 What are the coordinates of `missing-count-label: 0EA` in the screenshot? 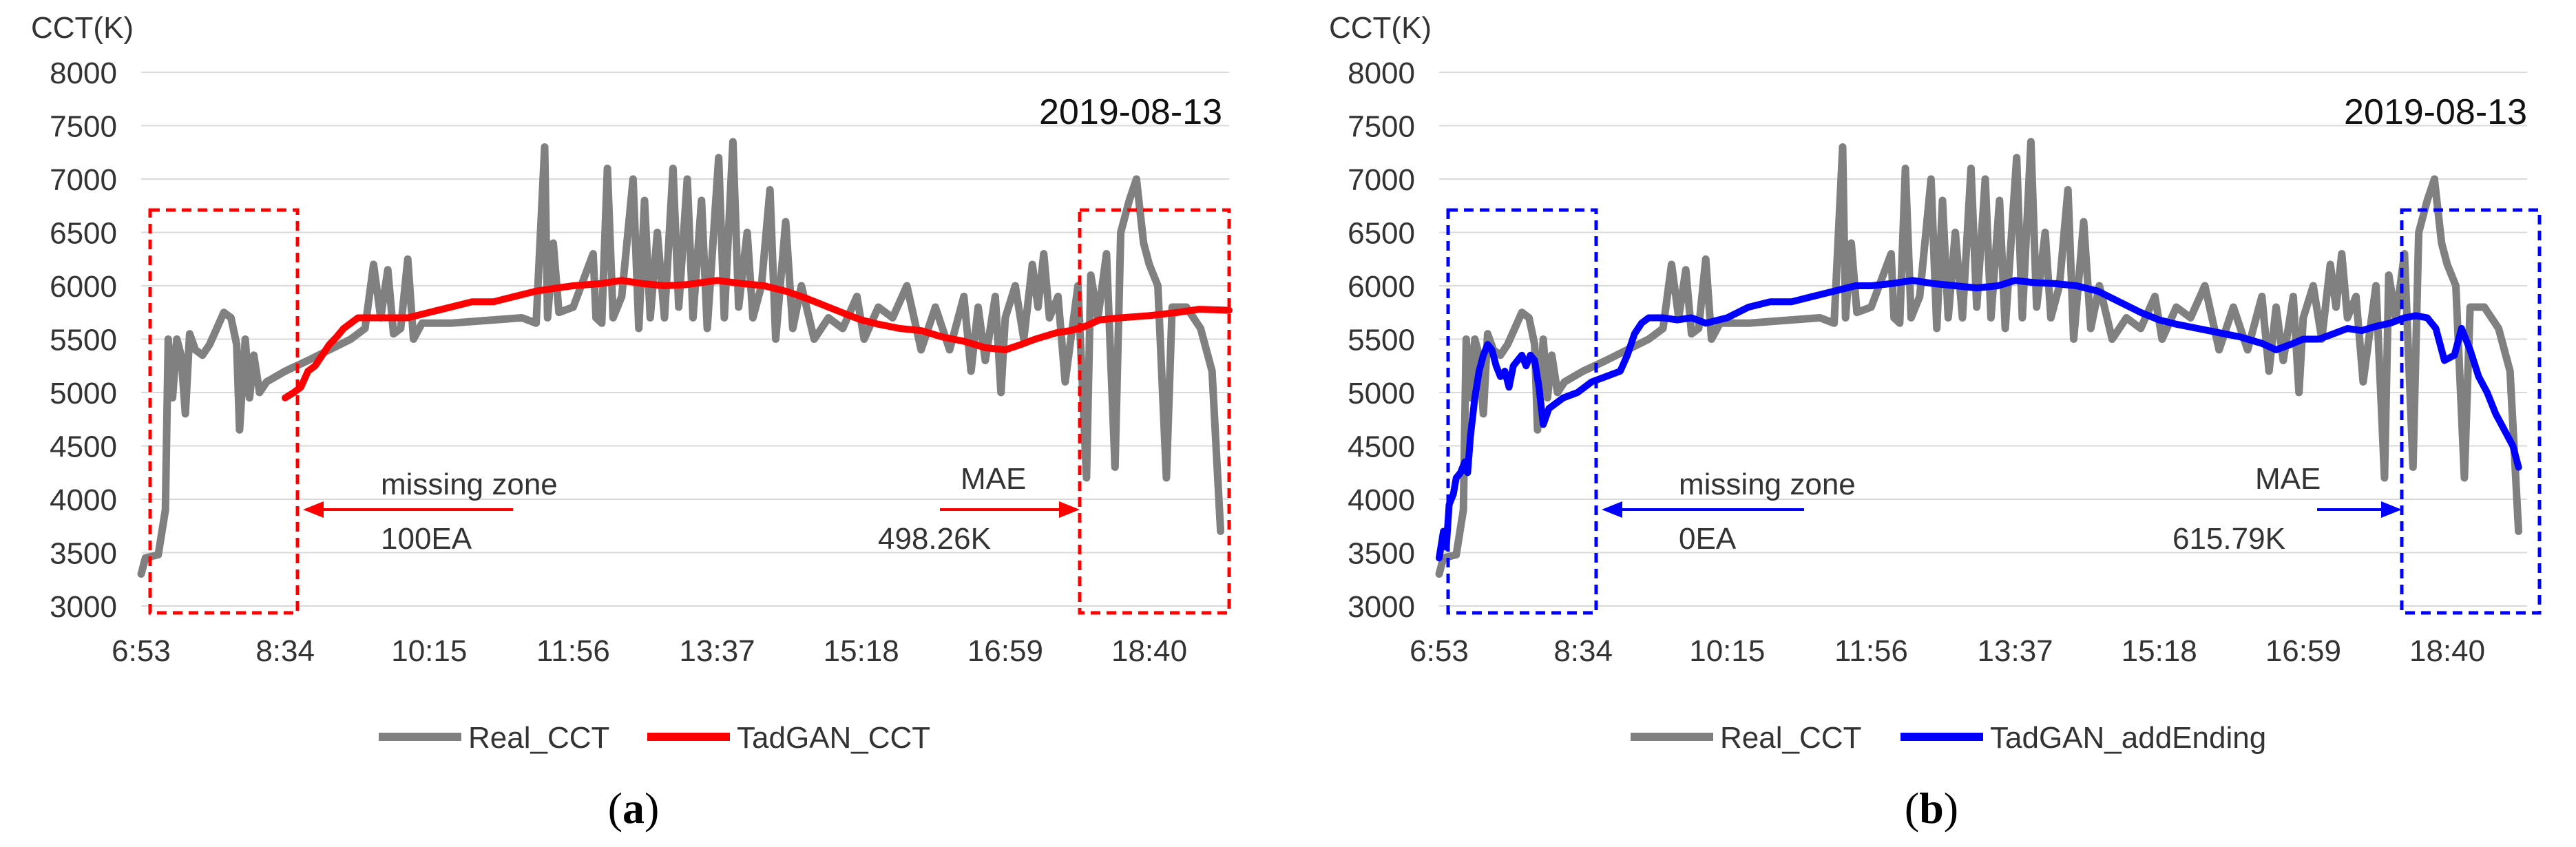 It's located at (1708, 539).